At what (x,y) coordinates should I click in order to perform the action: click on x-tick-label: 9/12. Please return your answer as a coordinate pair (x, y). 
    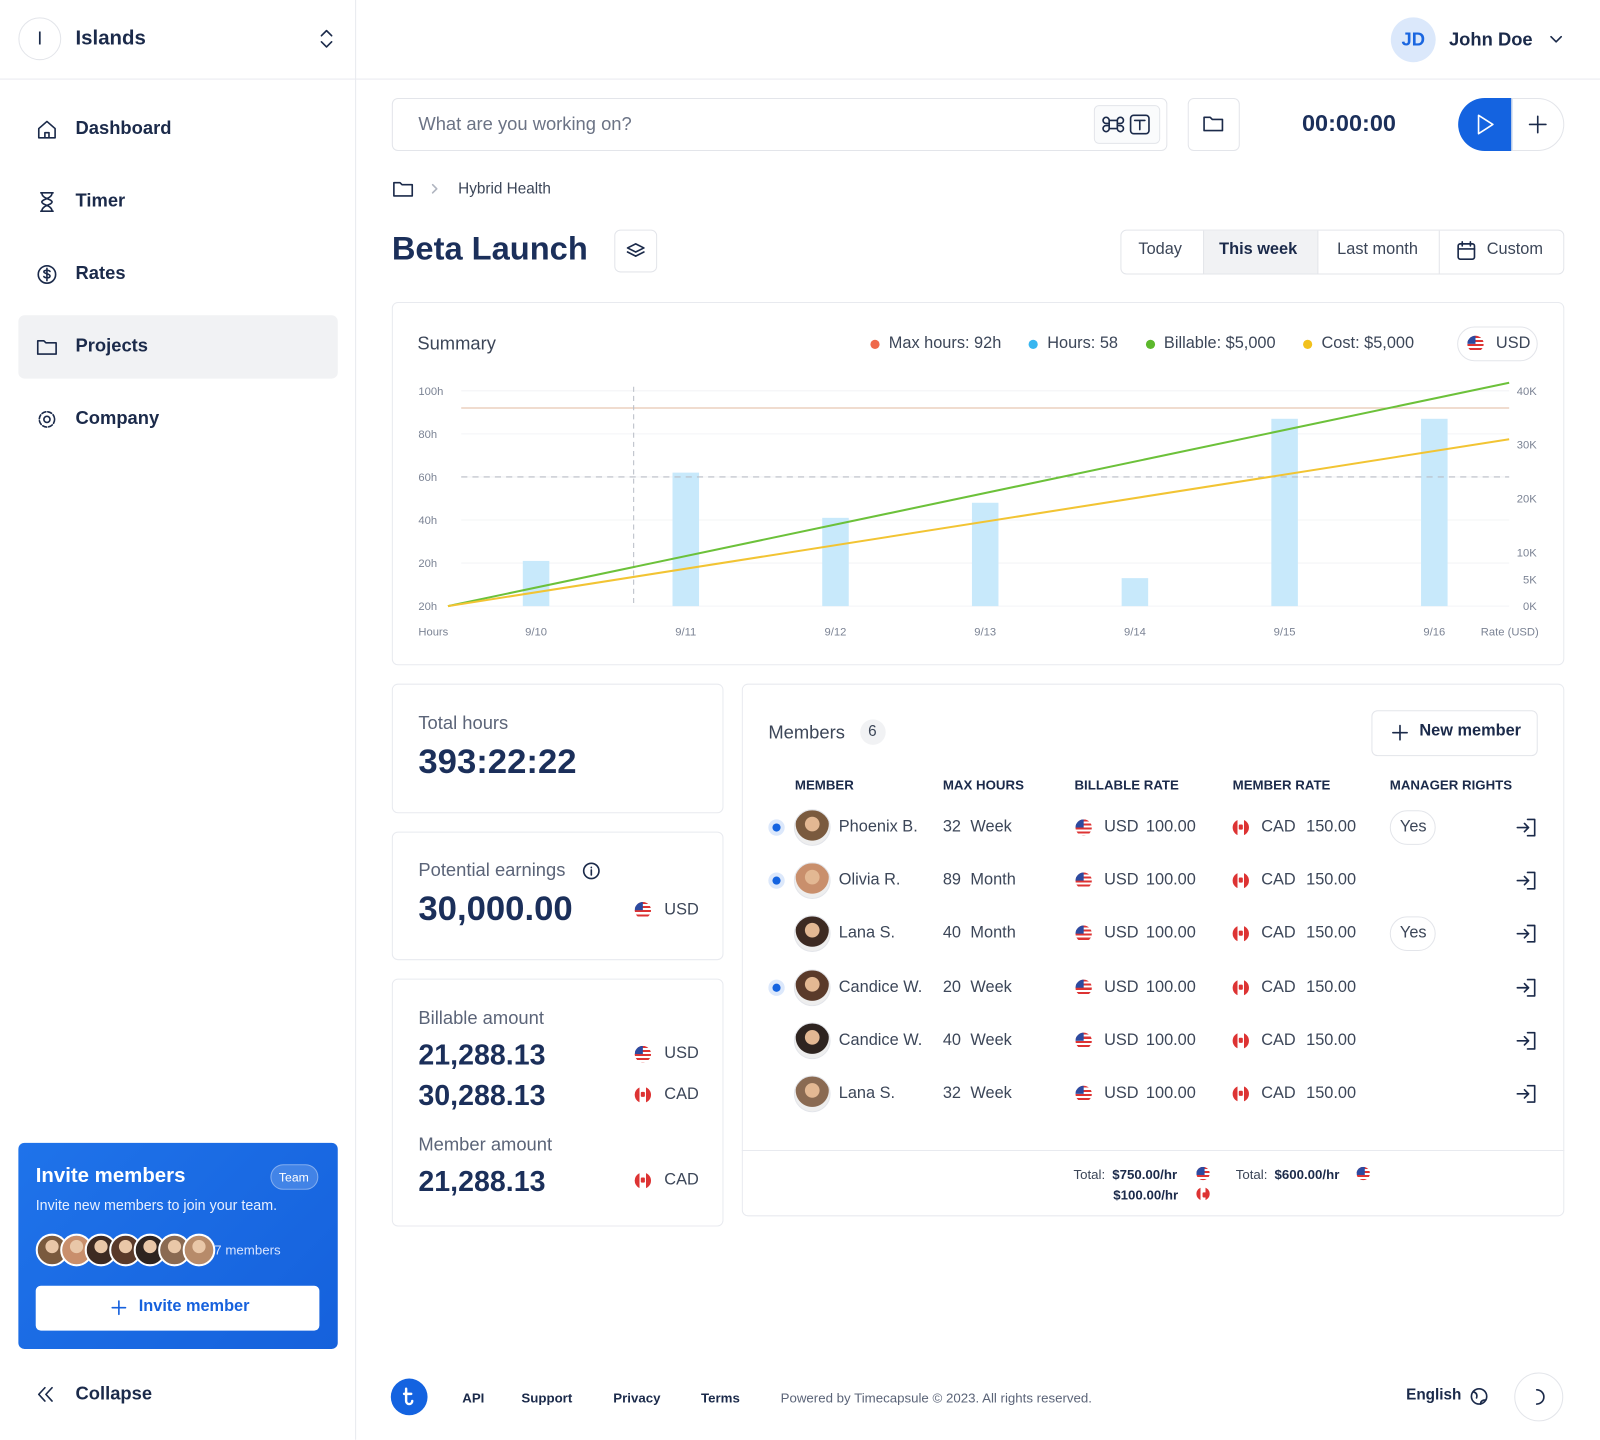
    Looking at the image, I should click on (836, 633).